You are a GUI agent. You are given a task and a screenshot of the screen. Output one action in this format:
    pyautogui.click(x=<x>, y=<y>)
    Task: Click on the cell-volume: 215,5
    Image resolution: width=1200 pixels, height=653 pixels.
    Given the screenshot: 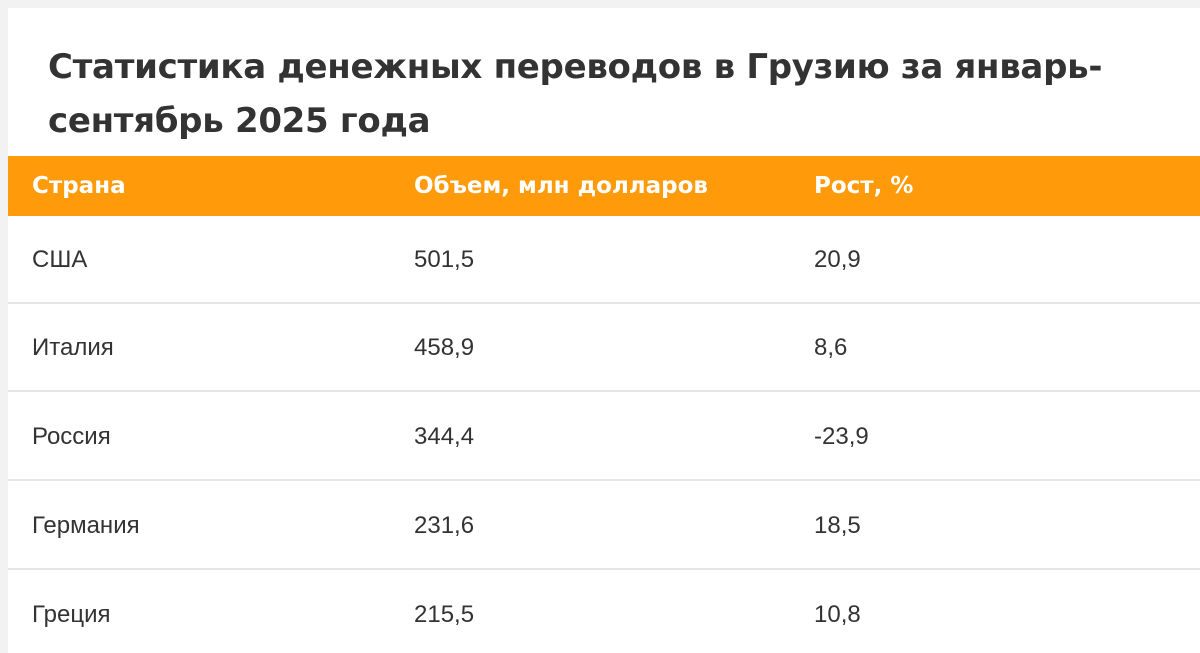 What is the action you would take?
    pyautogui.click(x=444, y=614)
    